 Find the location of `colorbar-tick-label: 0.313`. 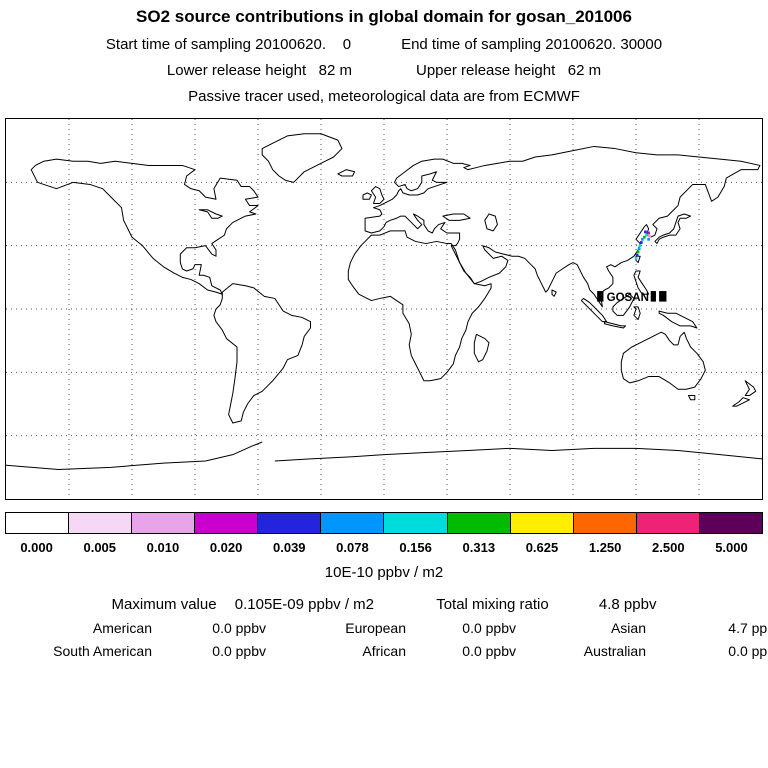

colorbar-tick-label: 0.313 is located at coordinates (479, 547).